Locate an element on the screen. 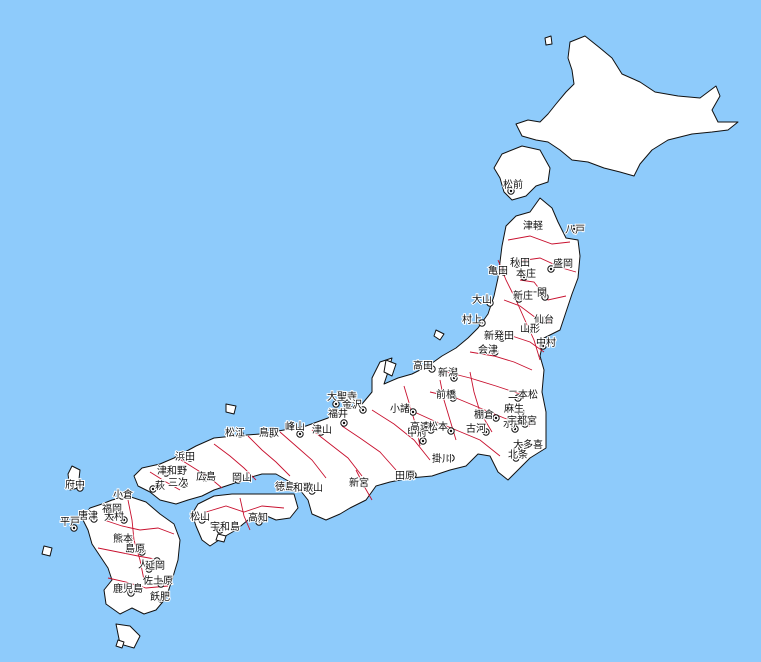  place-label: 八戸 is located at coordinates (575, 230).